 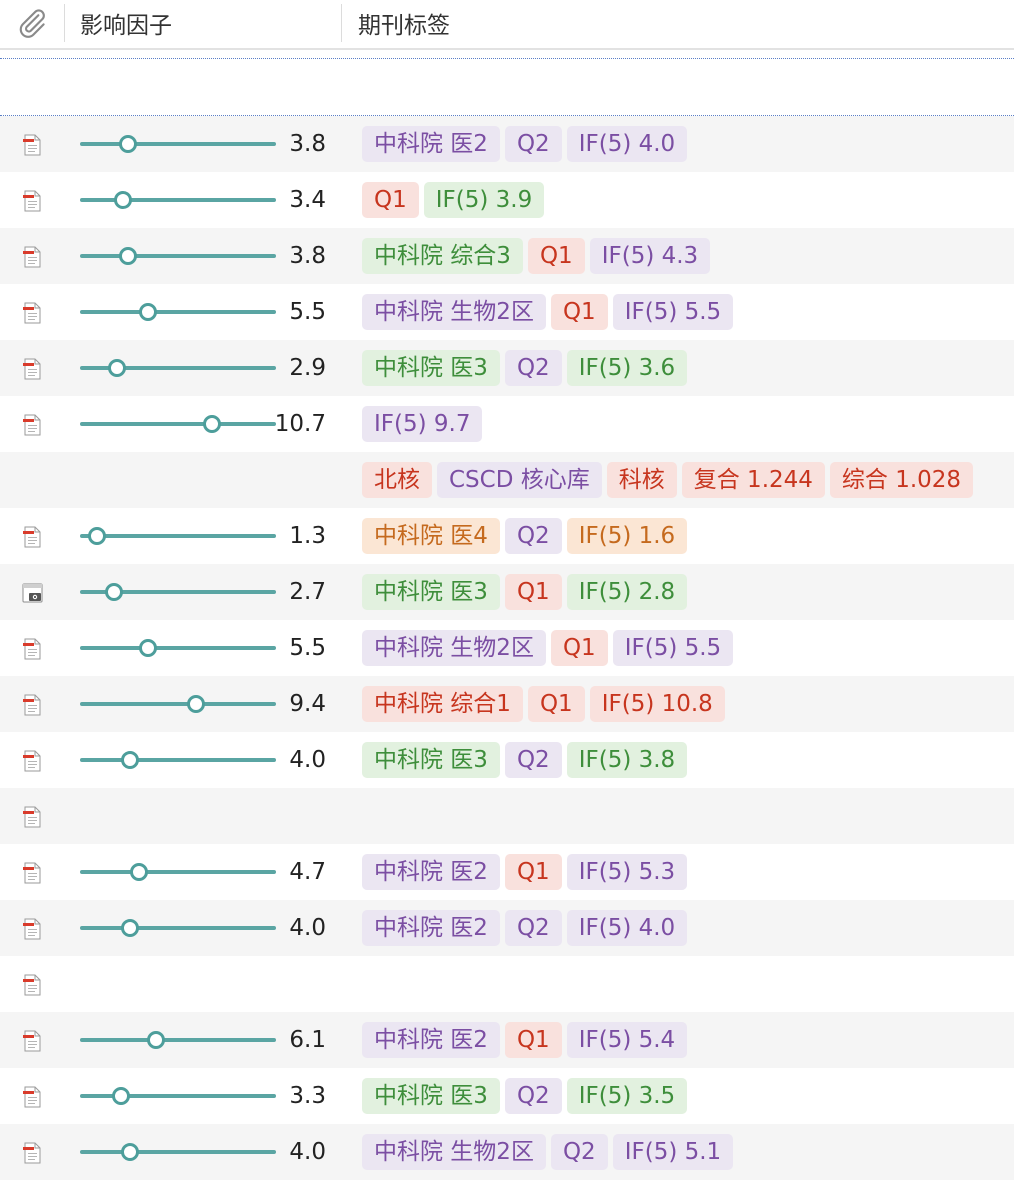 I want to click on journal-tag: IF(5) 10.8, so click(x=657, y=704).